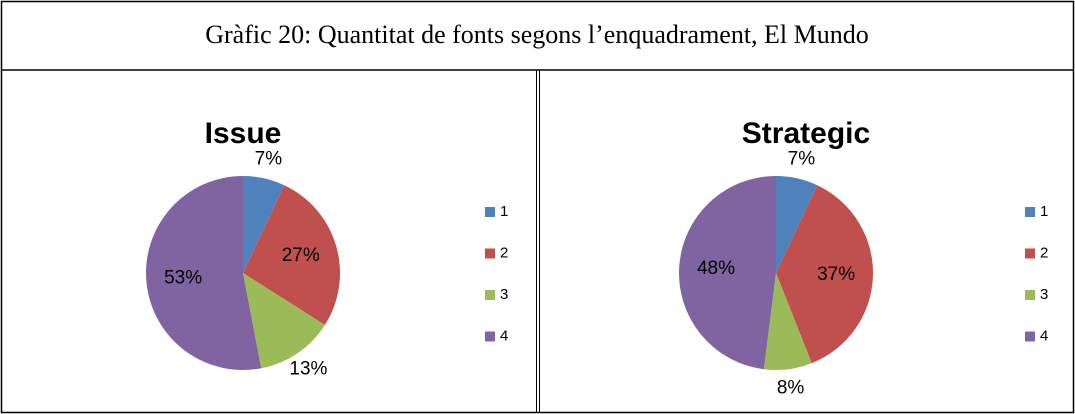 The width and height of the screenshot is (1075, 414). Describe the element at coordinates (791, 387) in the screenshot. I see `data-label: 8%` at that location.